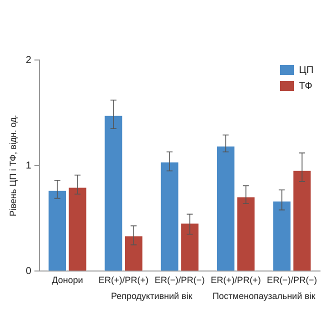 The height and width of the screenshot is (330, 330). What do you see at coordinates (29, 60) in the screenshot?
I see `y-tick-label: 2` at bounding box center [29, 60].